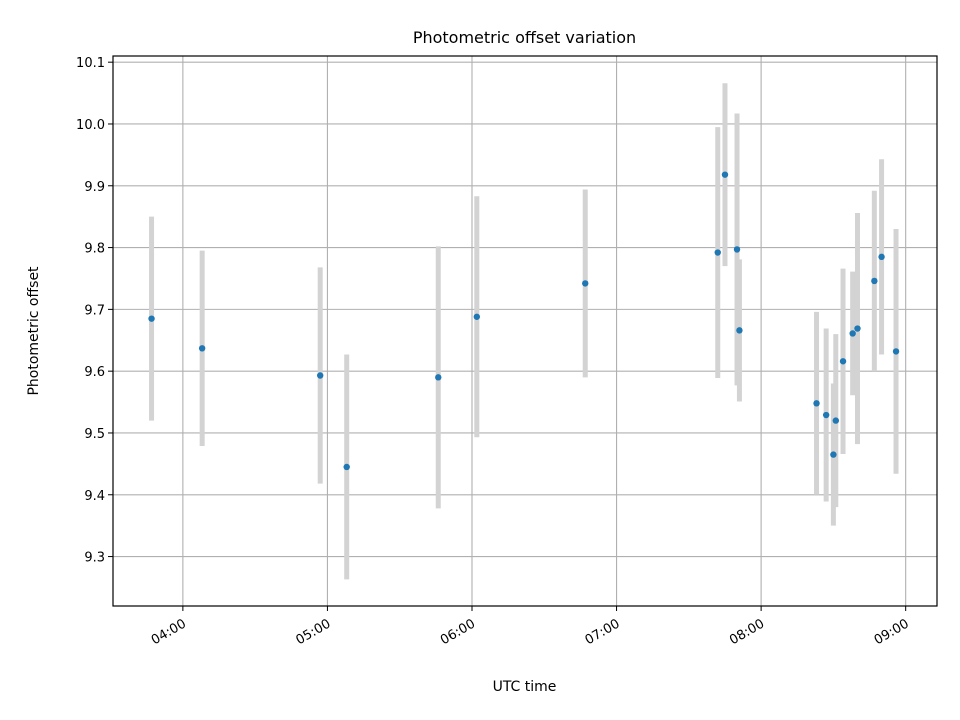 This screenshot has height=720, width=960. Describe the element at coordinates (94, 187) in the screenshot. I see `y-tick-label: 9.9` at that location.